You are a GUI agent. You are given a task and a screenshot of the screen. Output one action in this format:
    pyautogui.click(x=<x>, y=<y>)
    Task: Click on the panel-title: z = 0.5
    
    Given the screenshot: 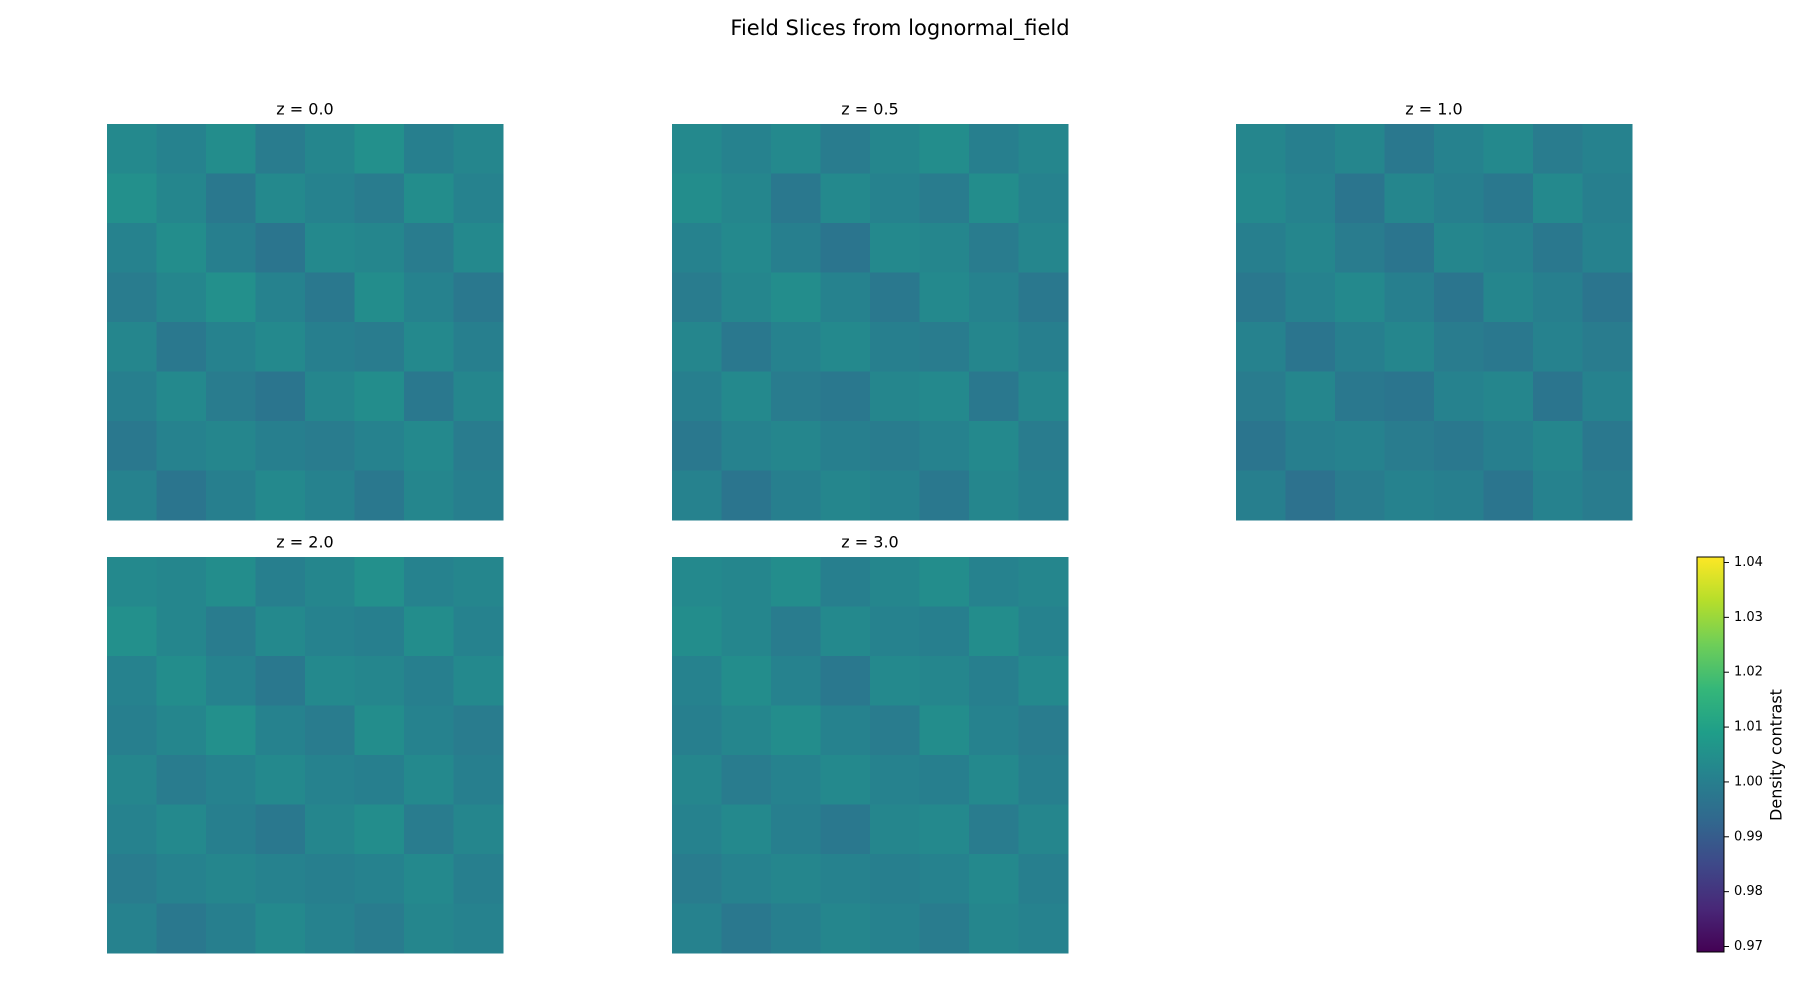 What is the action you would take?
    pyautogui.click(x=869, y=109)
    